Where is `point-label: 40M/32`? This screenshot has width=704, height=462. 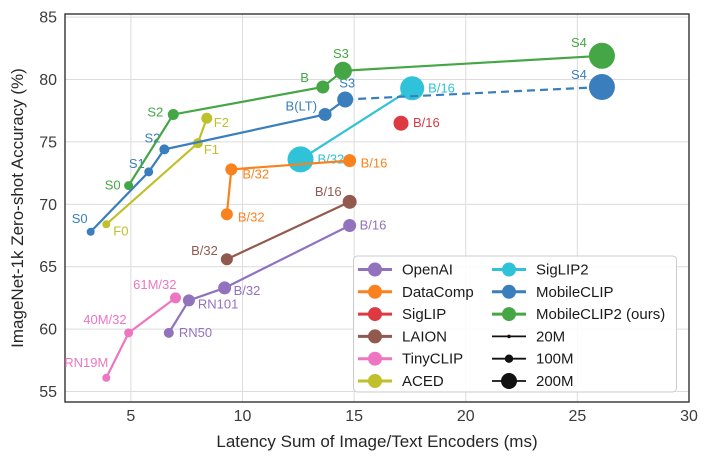
point-label: 40M/32 is located at coordinates (104, 319).